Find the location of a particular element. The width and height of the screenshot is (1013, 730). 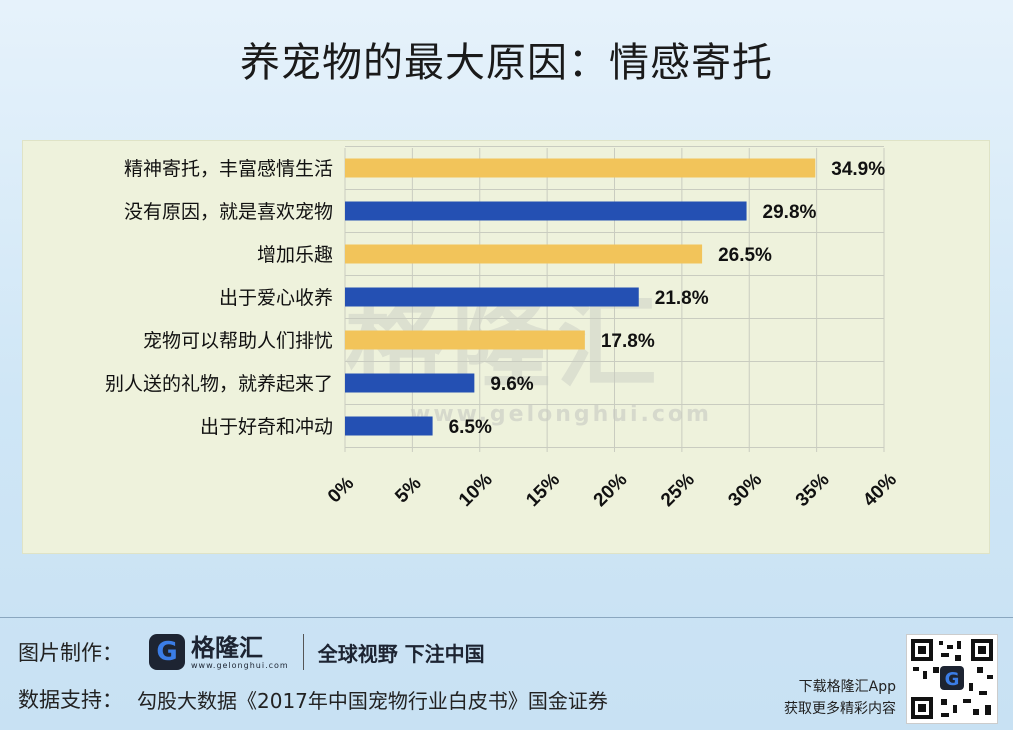

x-tick-label-0: 0% is located at coordinates (341, 490).